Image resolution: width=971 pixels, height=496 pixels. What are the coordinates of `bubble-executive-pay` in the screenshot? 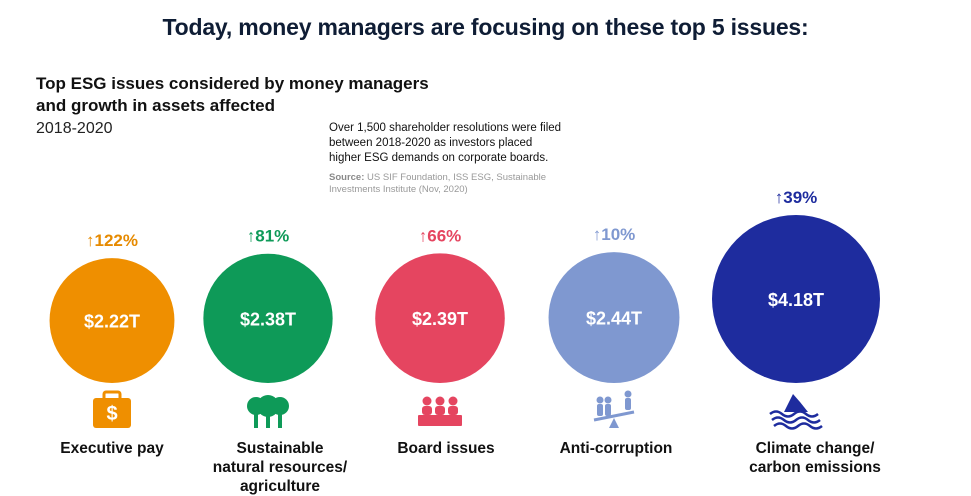 It's located at (112, 320).